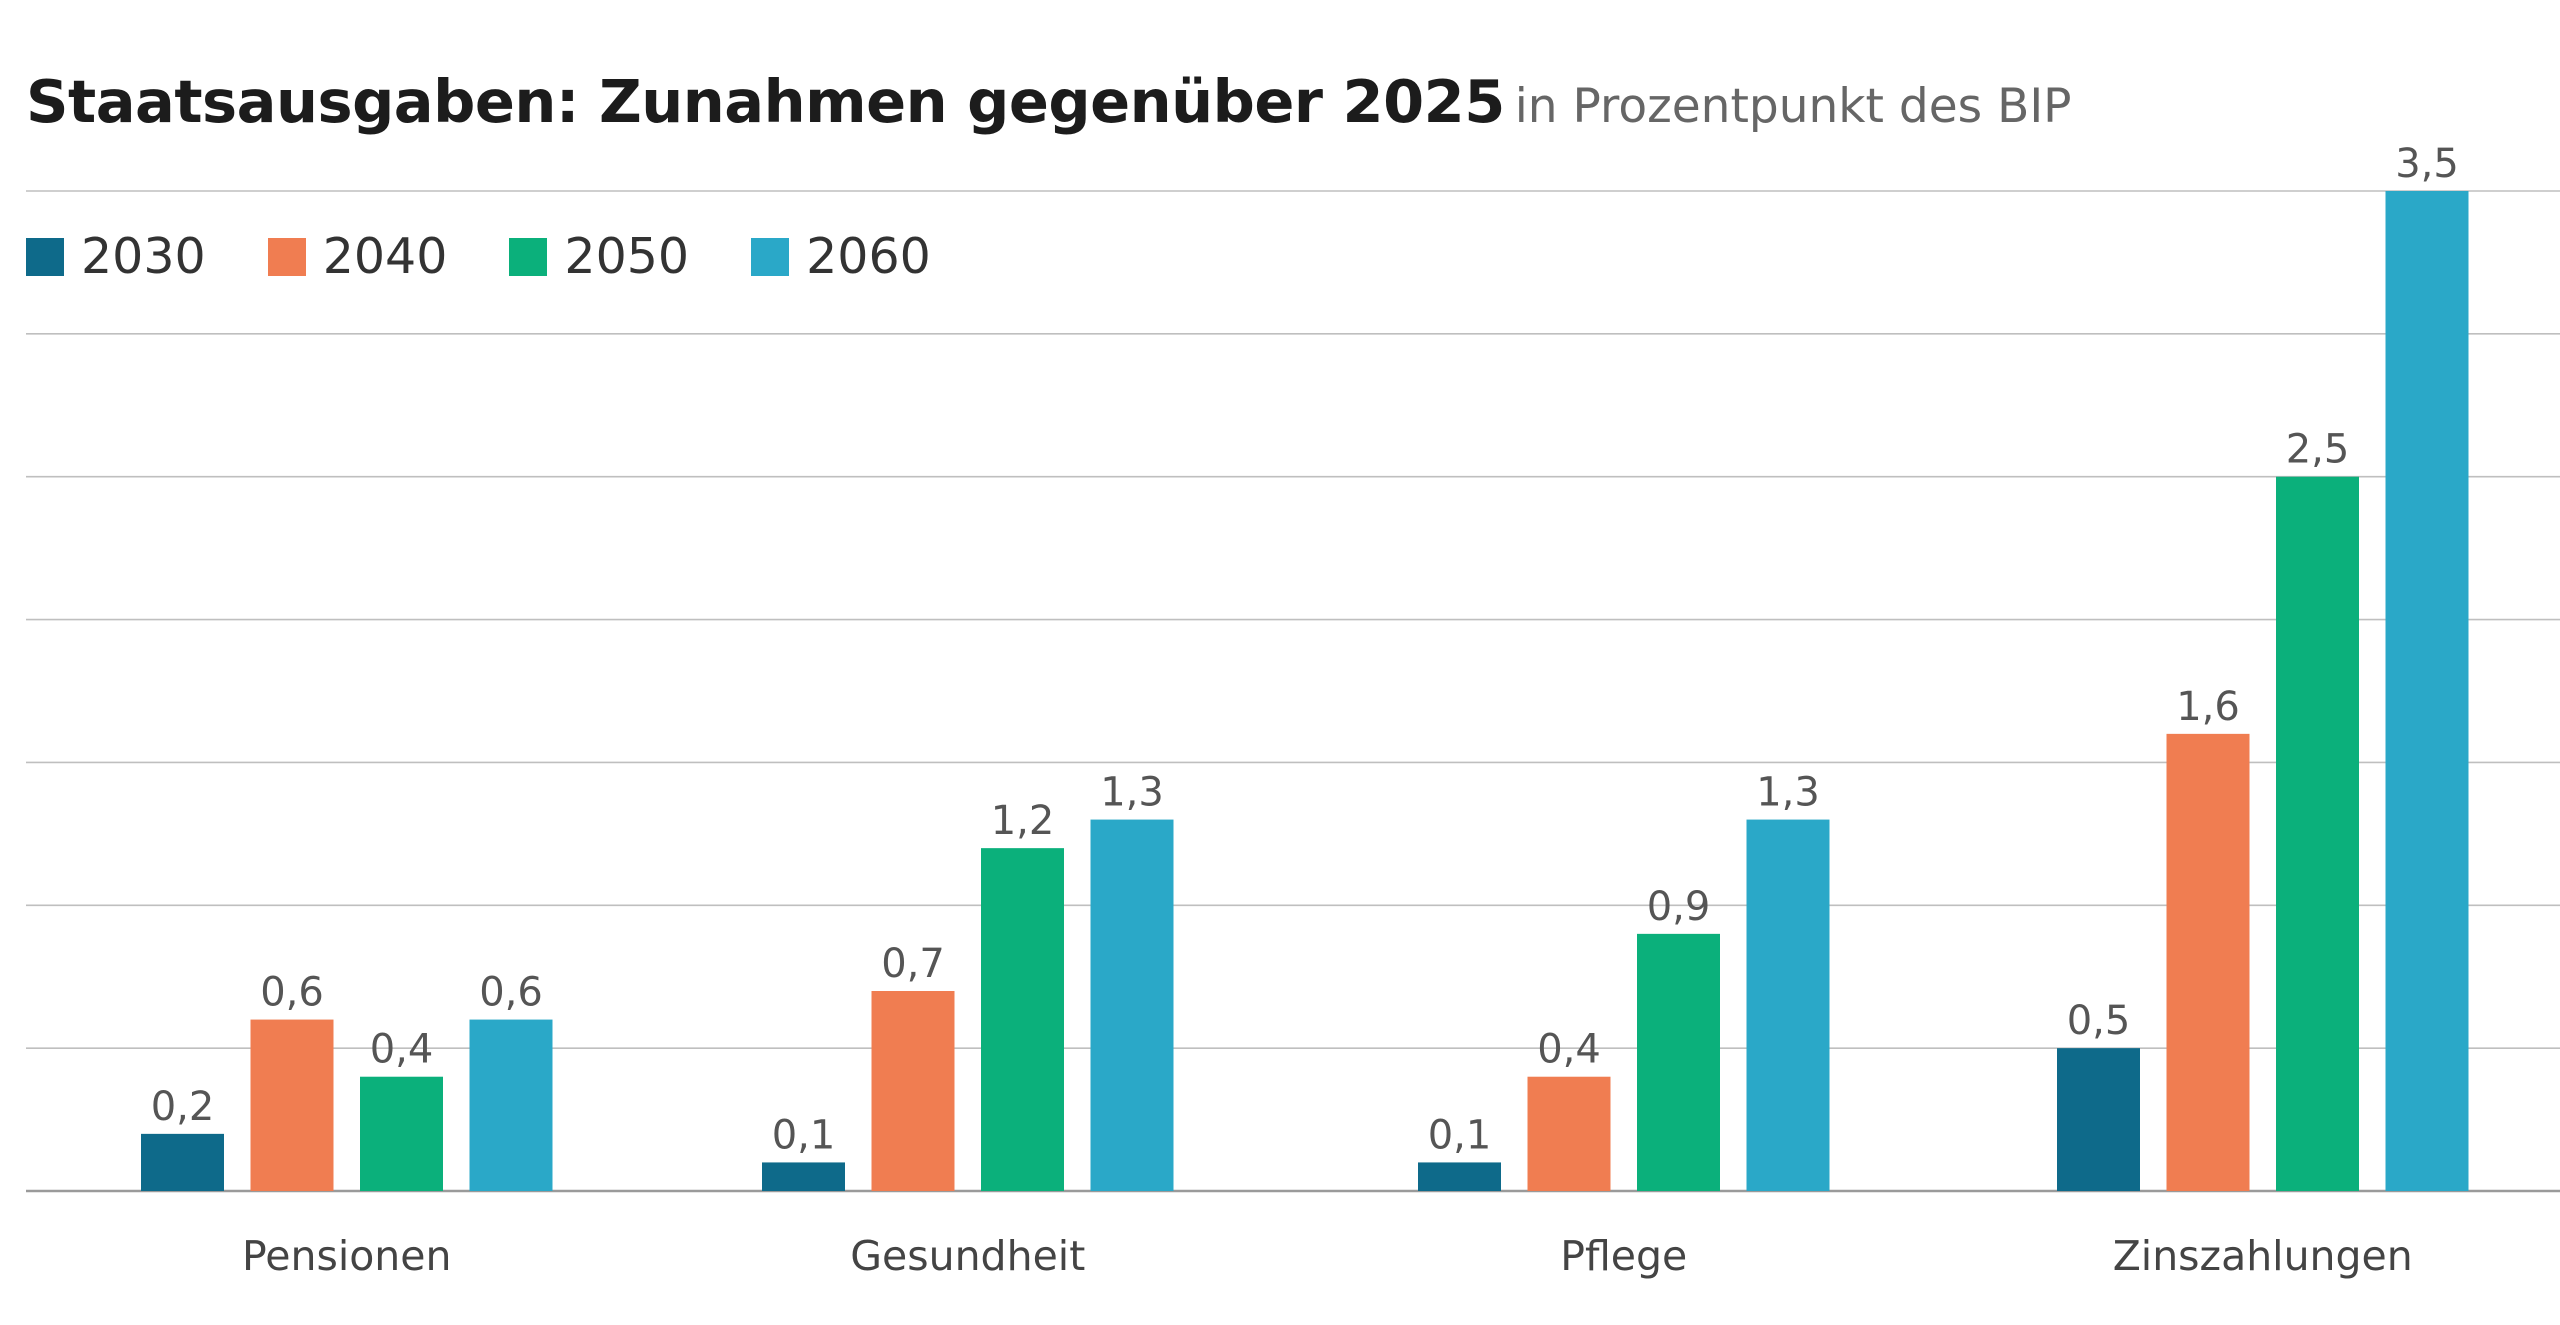 The image size is (2560, 1325). I want to click on value-label-pflege-2050: 0,9, so click(1679, 907).